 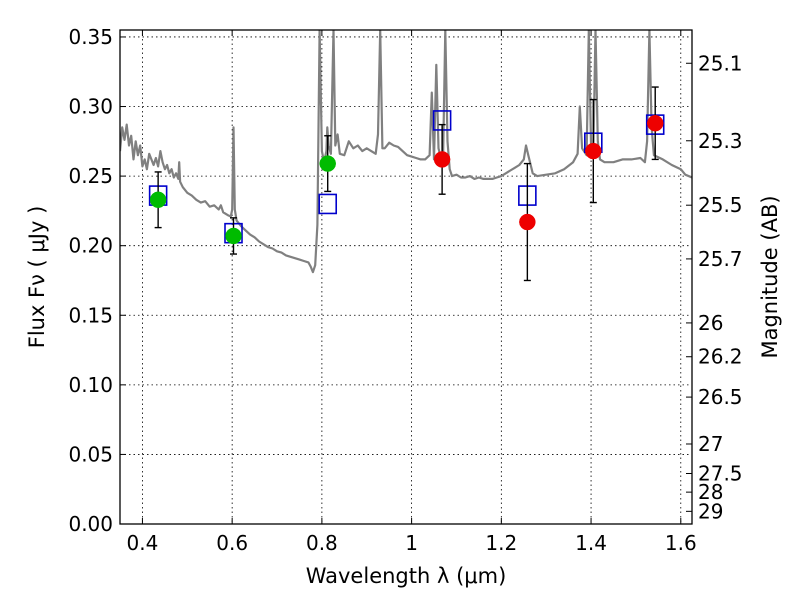 What do you see at coordinates (710, 444) in the screenshot?
I see `mag-tick-label: 27` at bounding box center [710, 444].